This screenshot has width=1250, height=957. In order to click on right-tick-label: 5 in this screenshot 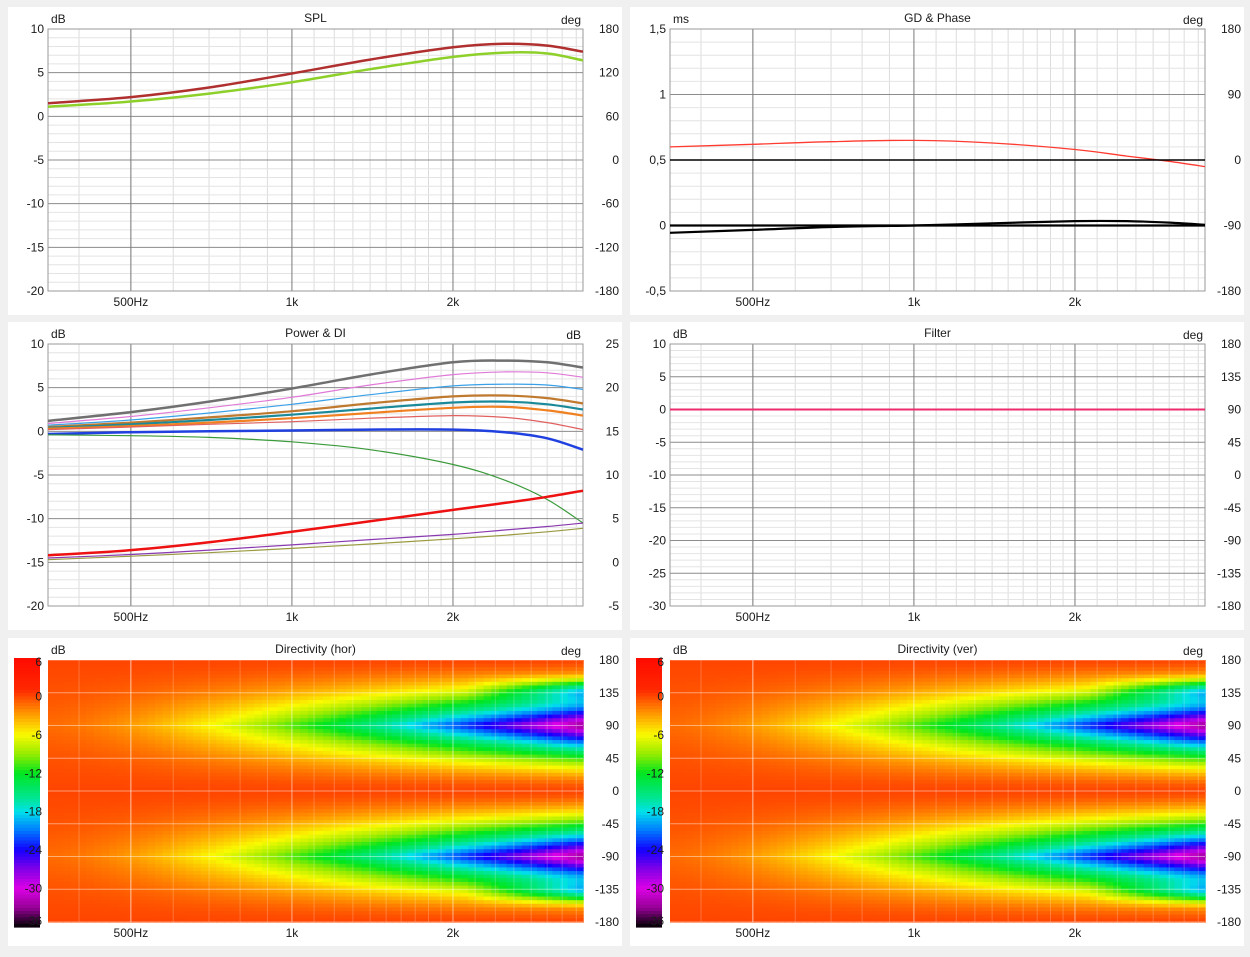, I will do `click(615, 519)`.